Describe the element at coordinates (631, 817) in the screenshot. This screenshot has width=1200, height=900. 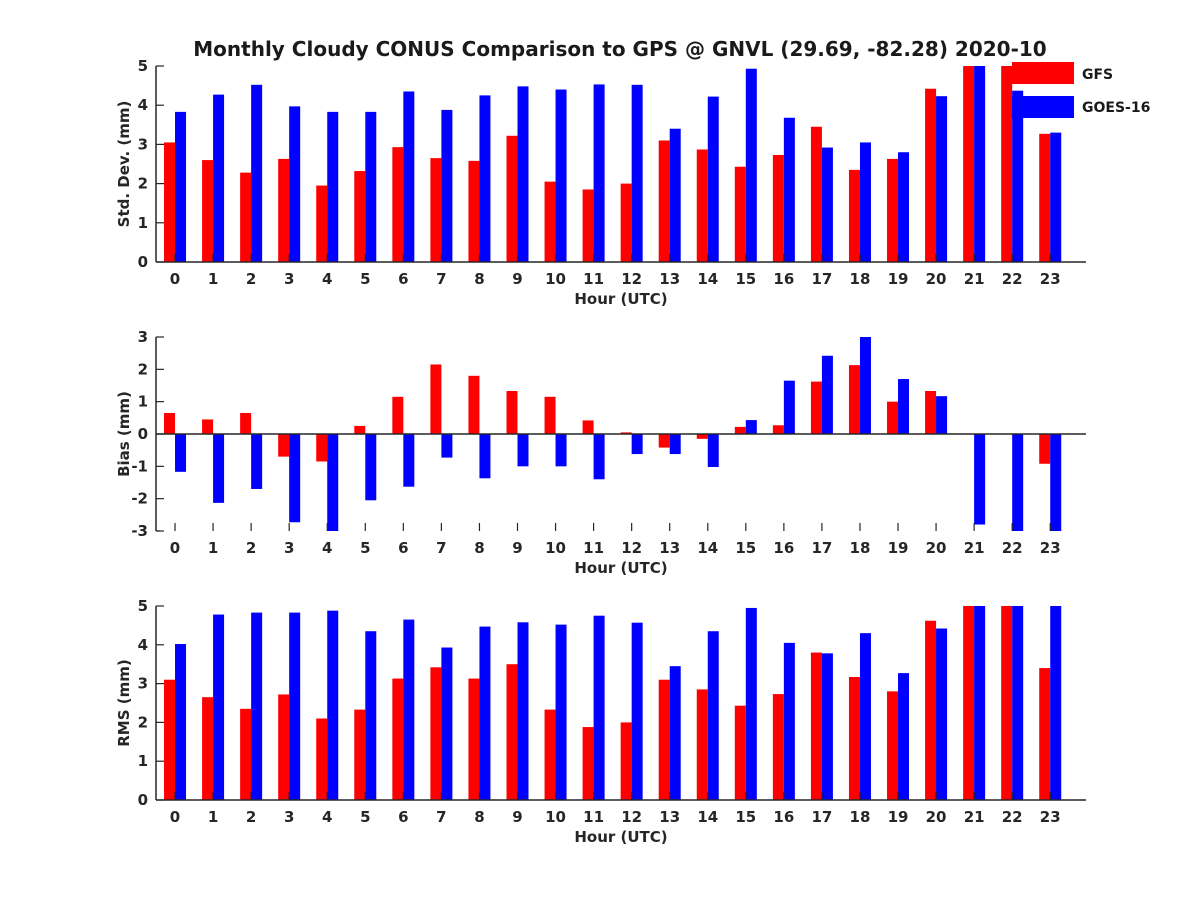
I see `x-tick-label: 12` at that location.